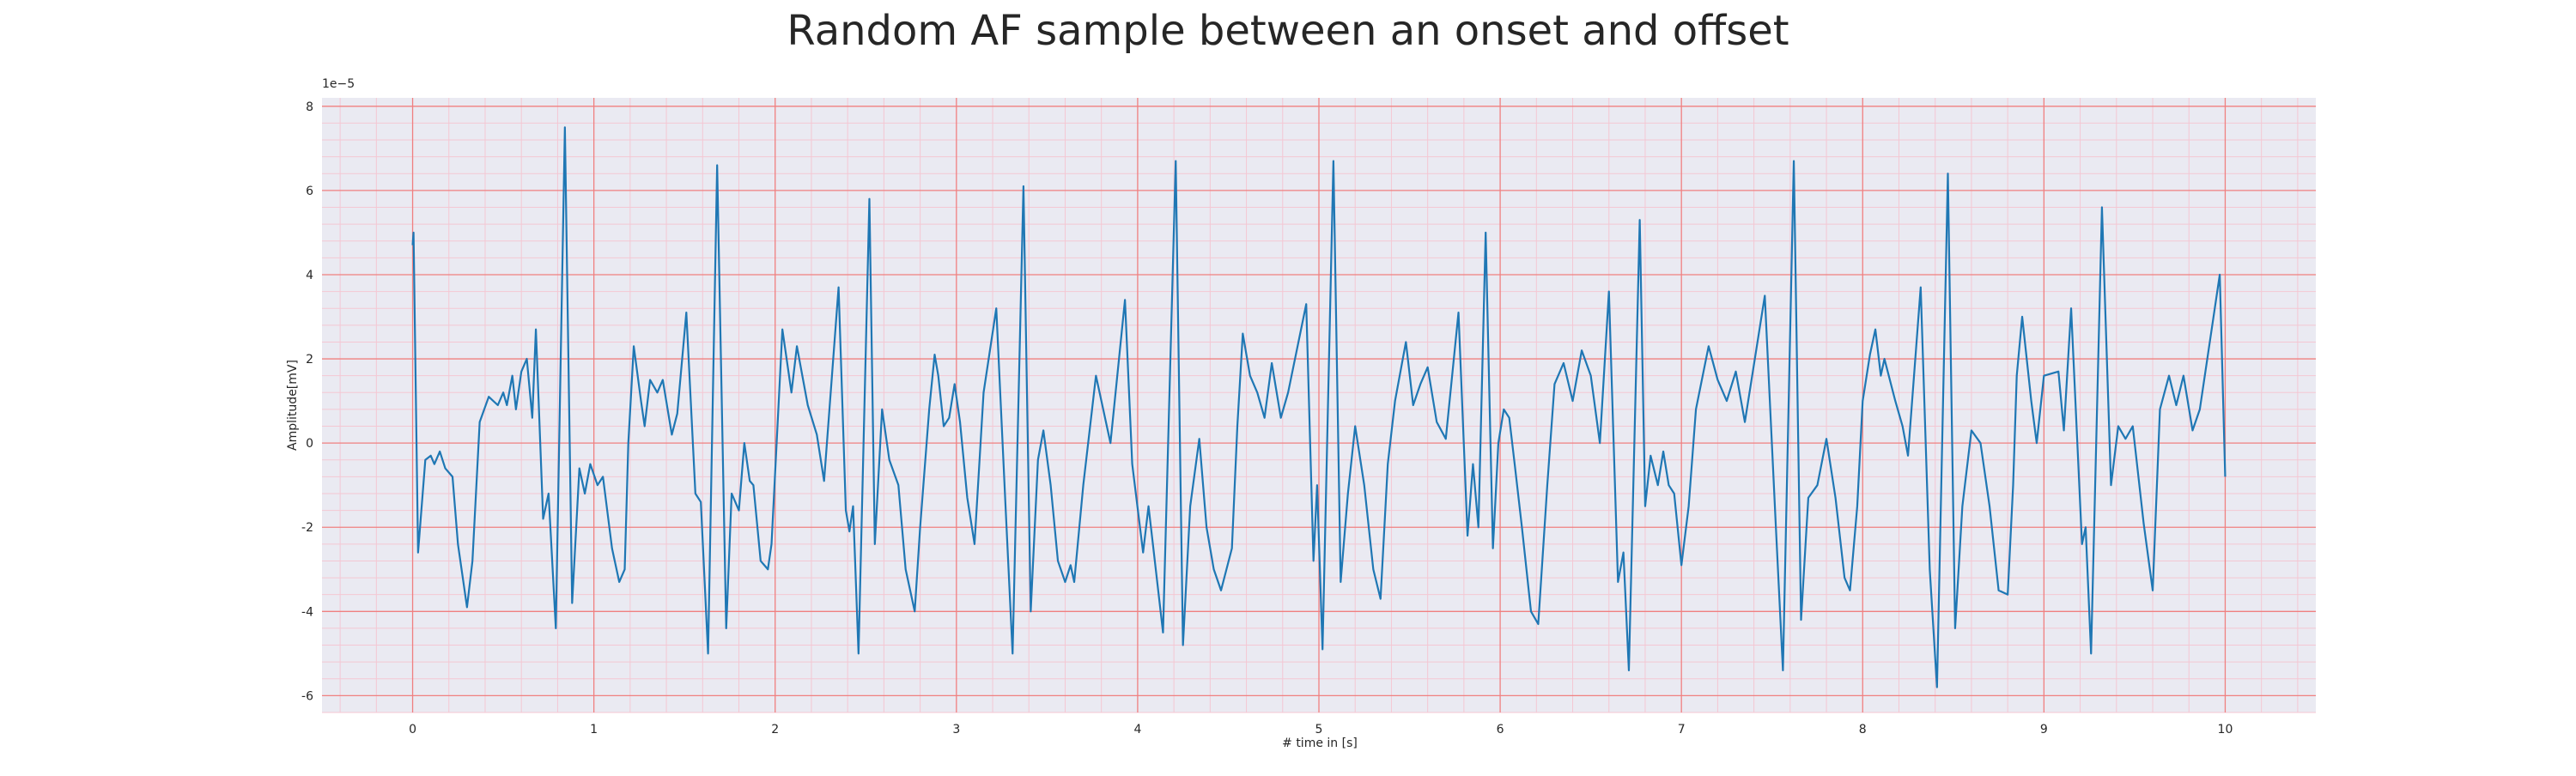  What do you see at coordinates (1500, 730) in the screenshot?
I see `x-tick-label: 6` at bounding box center [1500, 730].